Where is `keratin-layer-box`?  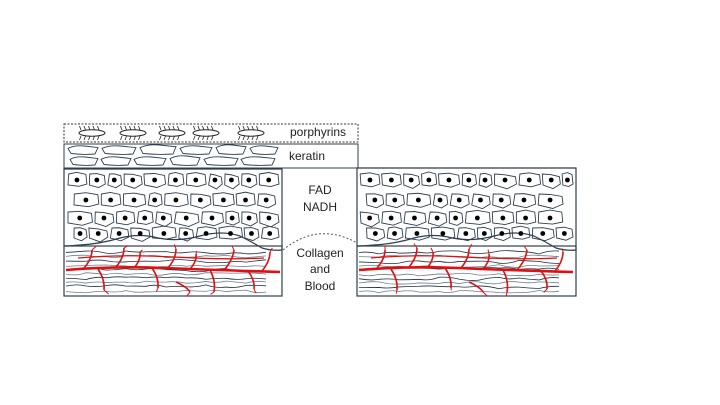
keratin-layer-box is located at coordinates (211, 156).